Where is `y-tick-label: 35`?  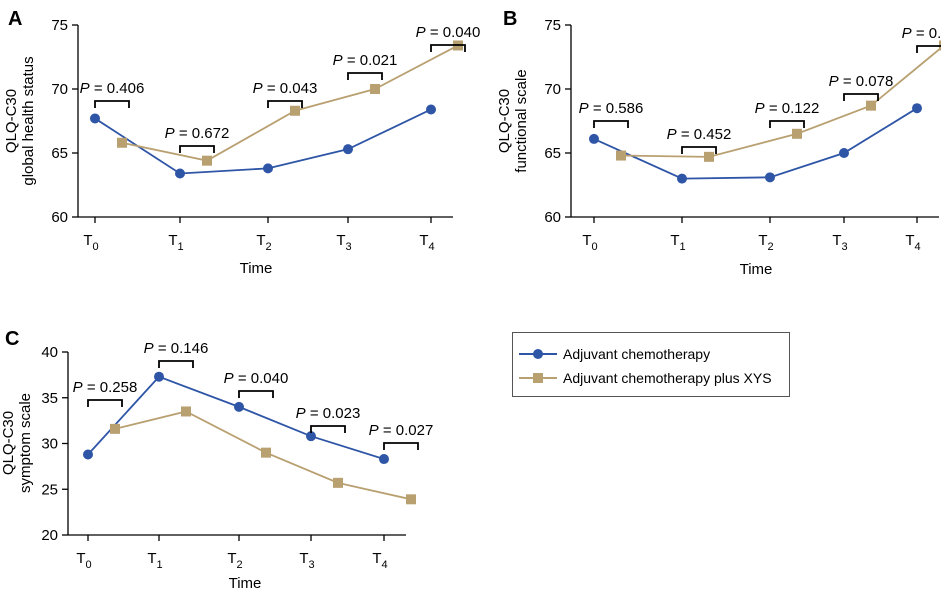 y-tick-label: 35 is located at coordinates (49, 398).